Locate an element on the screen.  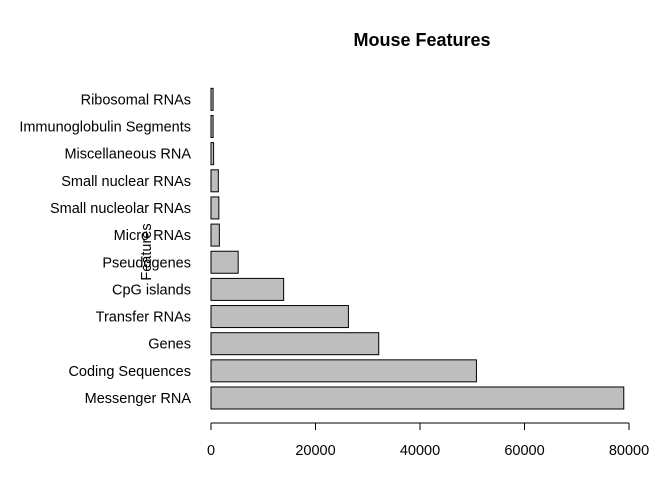
bar-transfer-rnas is located at coordinates (279, 317).